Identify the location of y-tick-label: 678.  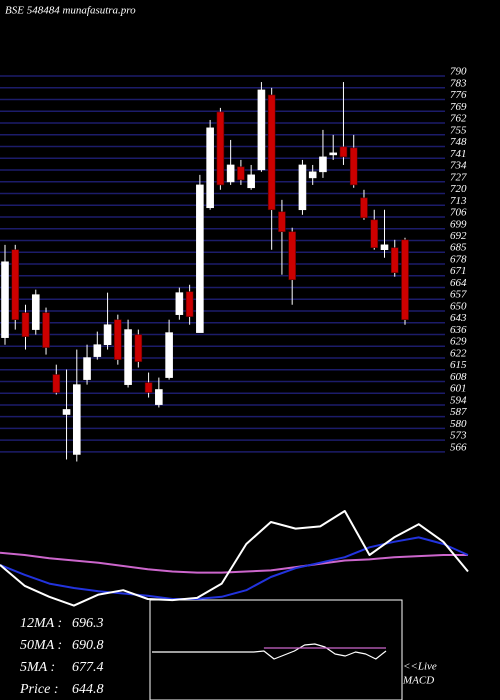
(458, 259).